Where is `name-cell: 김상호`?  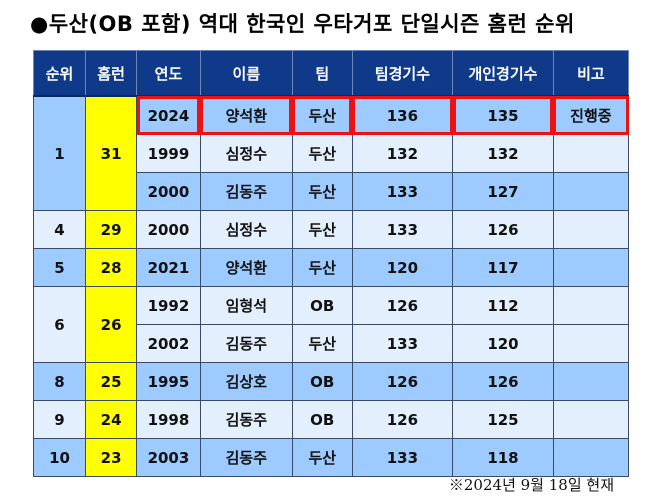 name-cell: 김상호 is located at coordinates (246, 381).